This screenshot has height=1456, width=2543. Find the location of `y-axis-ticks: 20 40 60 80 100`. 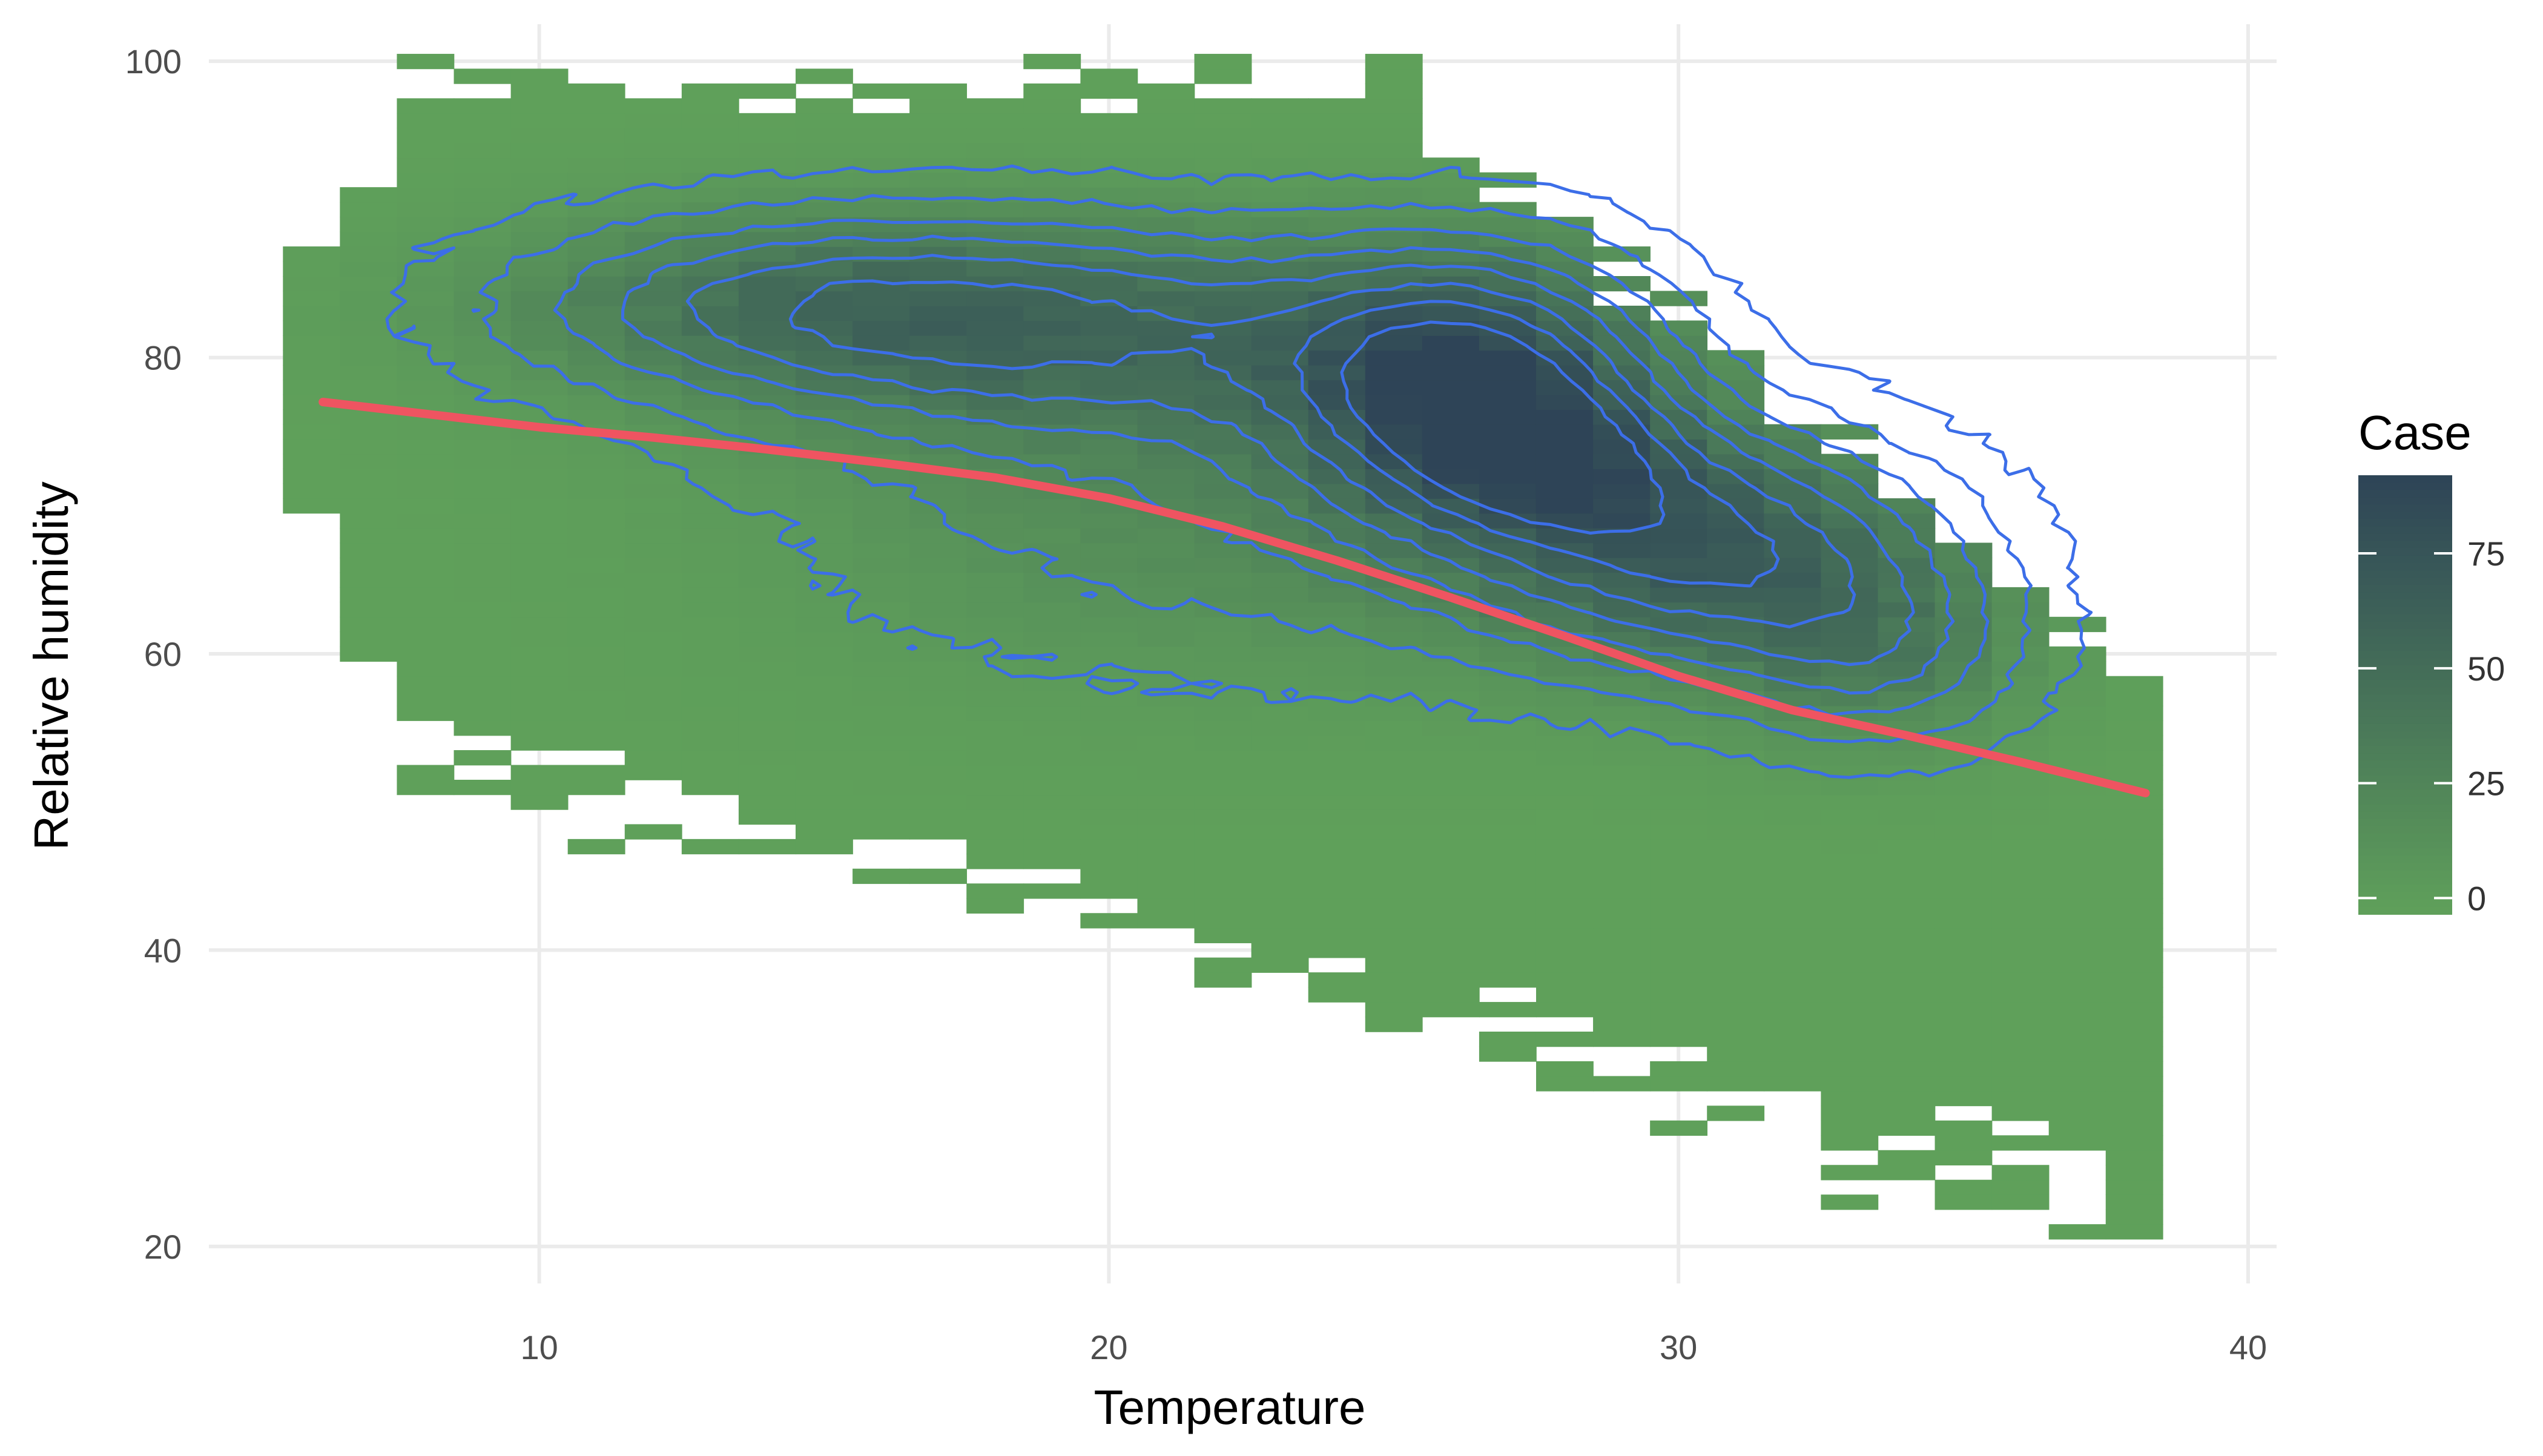

y-axis-ticks: 20 40 60 80 100 is located at coordinates (153, 654).